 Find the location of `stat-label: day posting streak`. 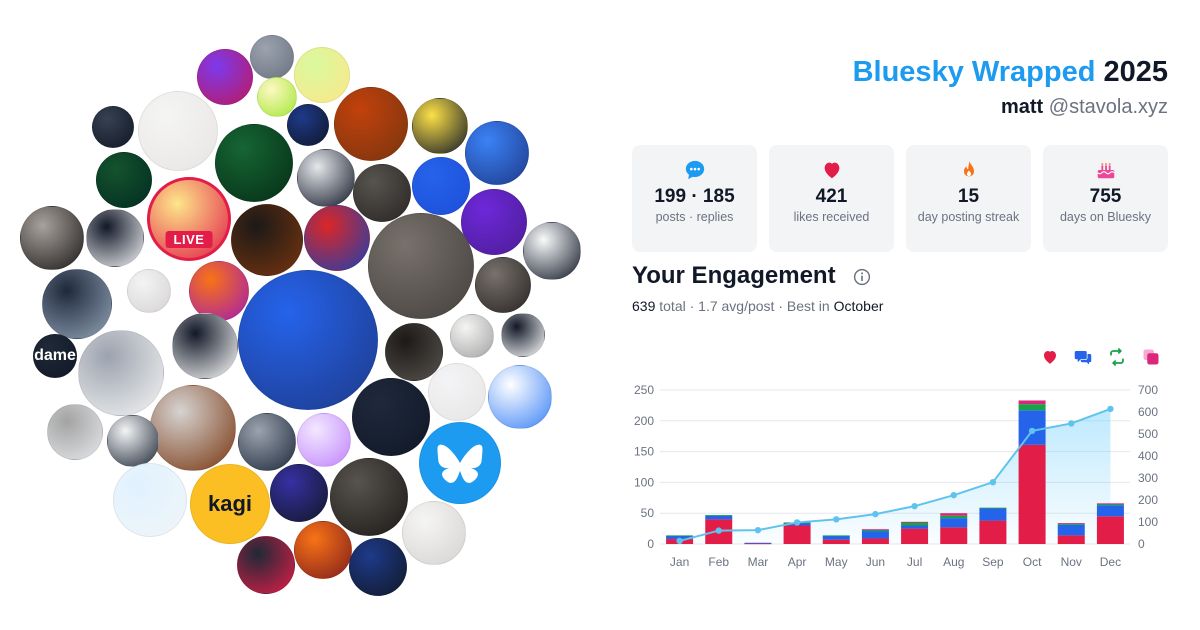

stat-label: day posting streak is located at coordinates (968, 217).